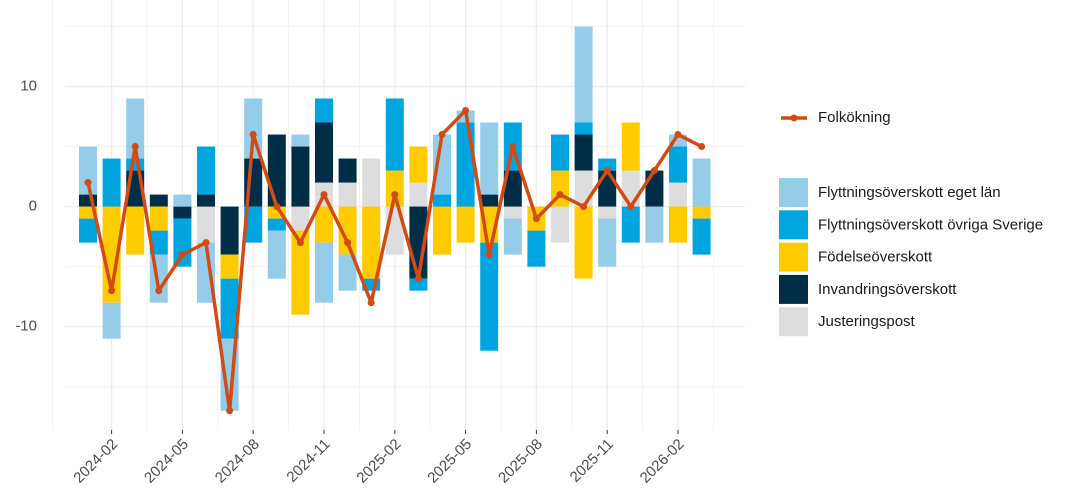 This screenshot has height=501, width=1084. I want to click on y-tick-label: -10, so click(26, 326).